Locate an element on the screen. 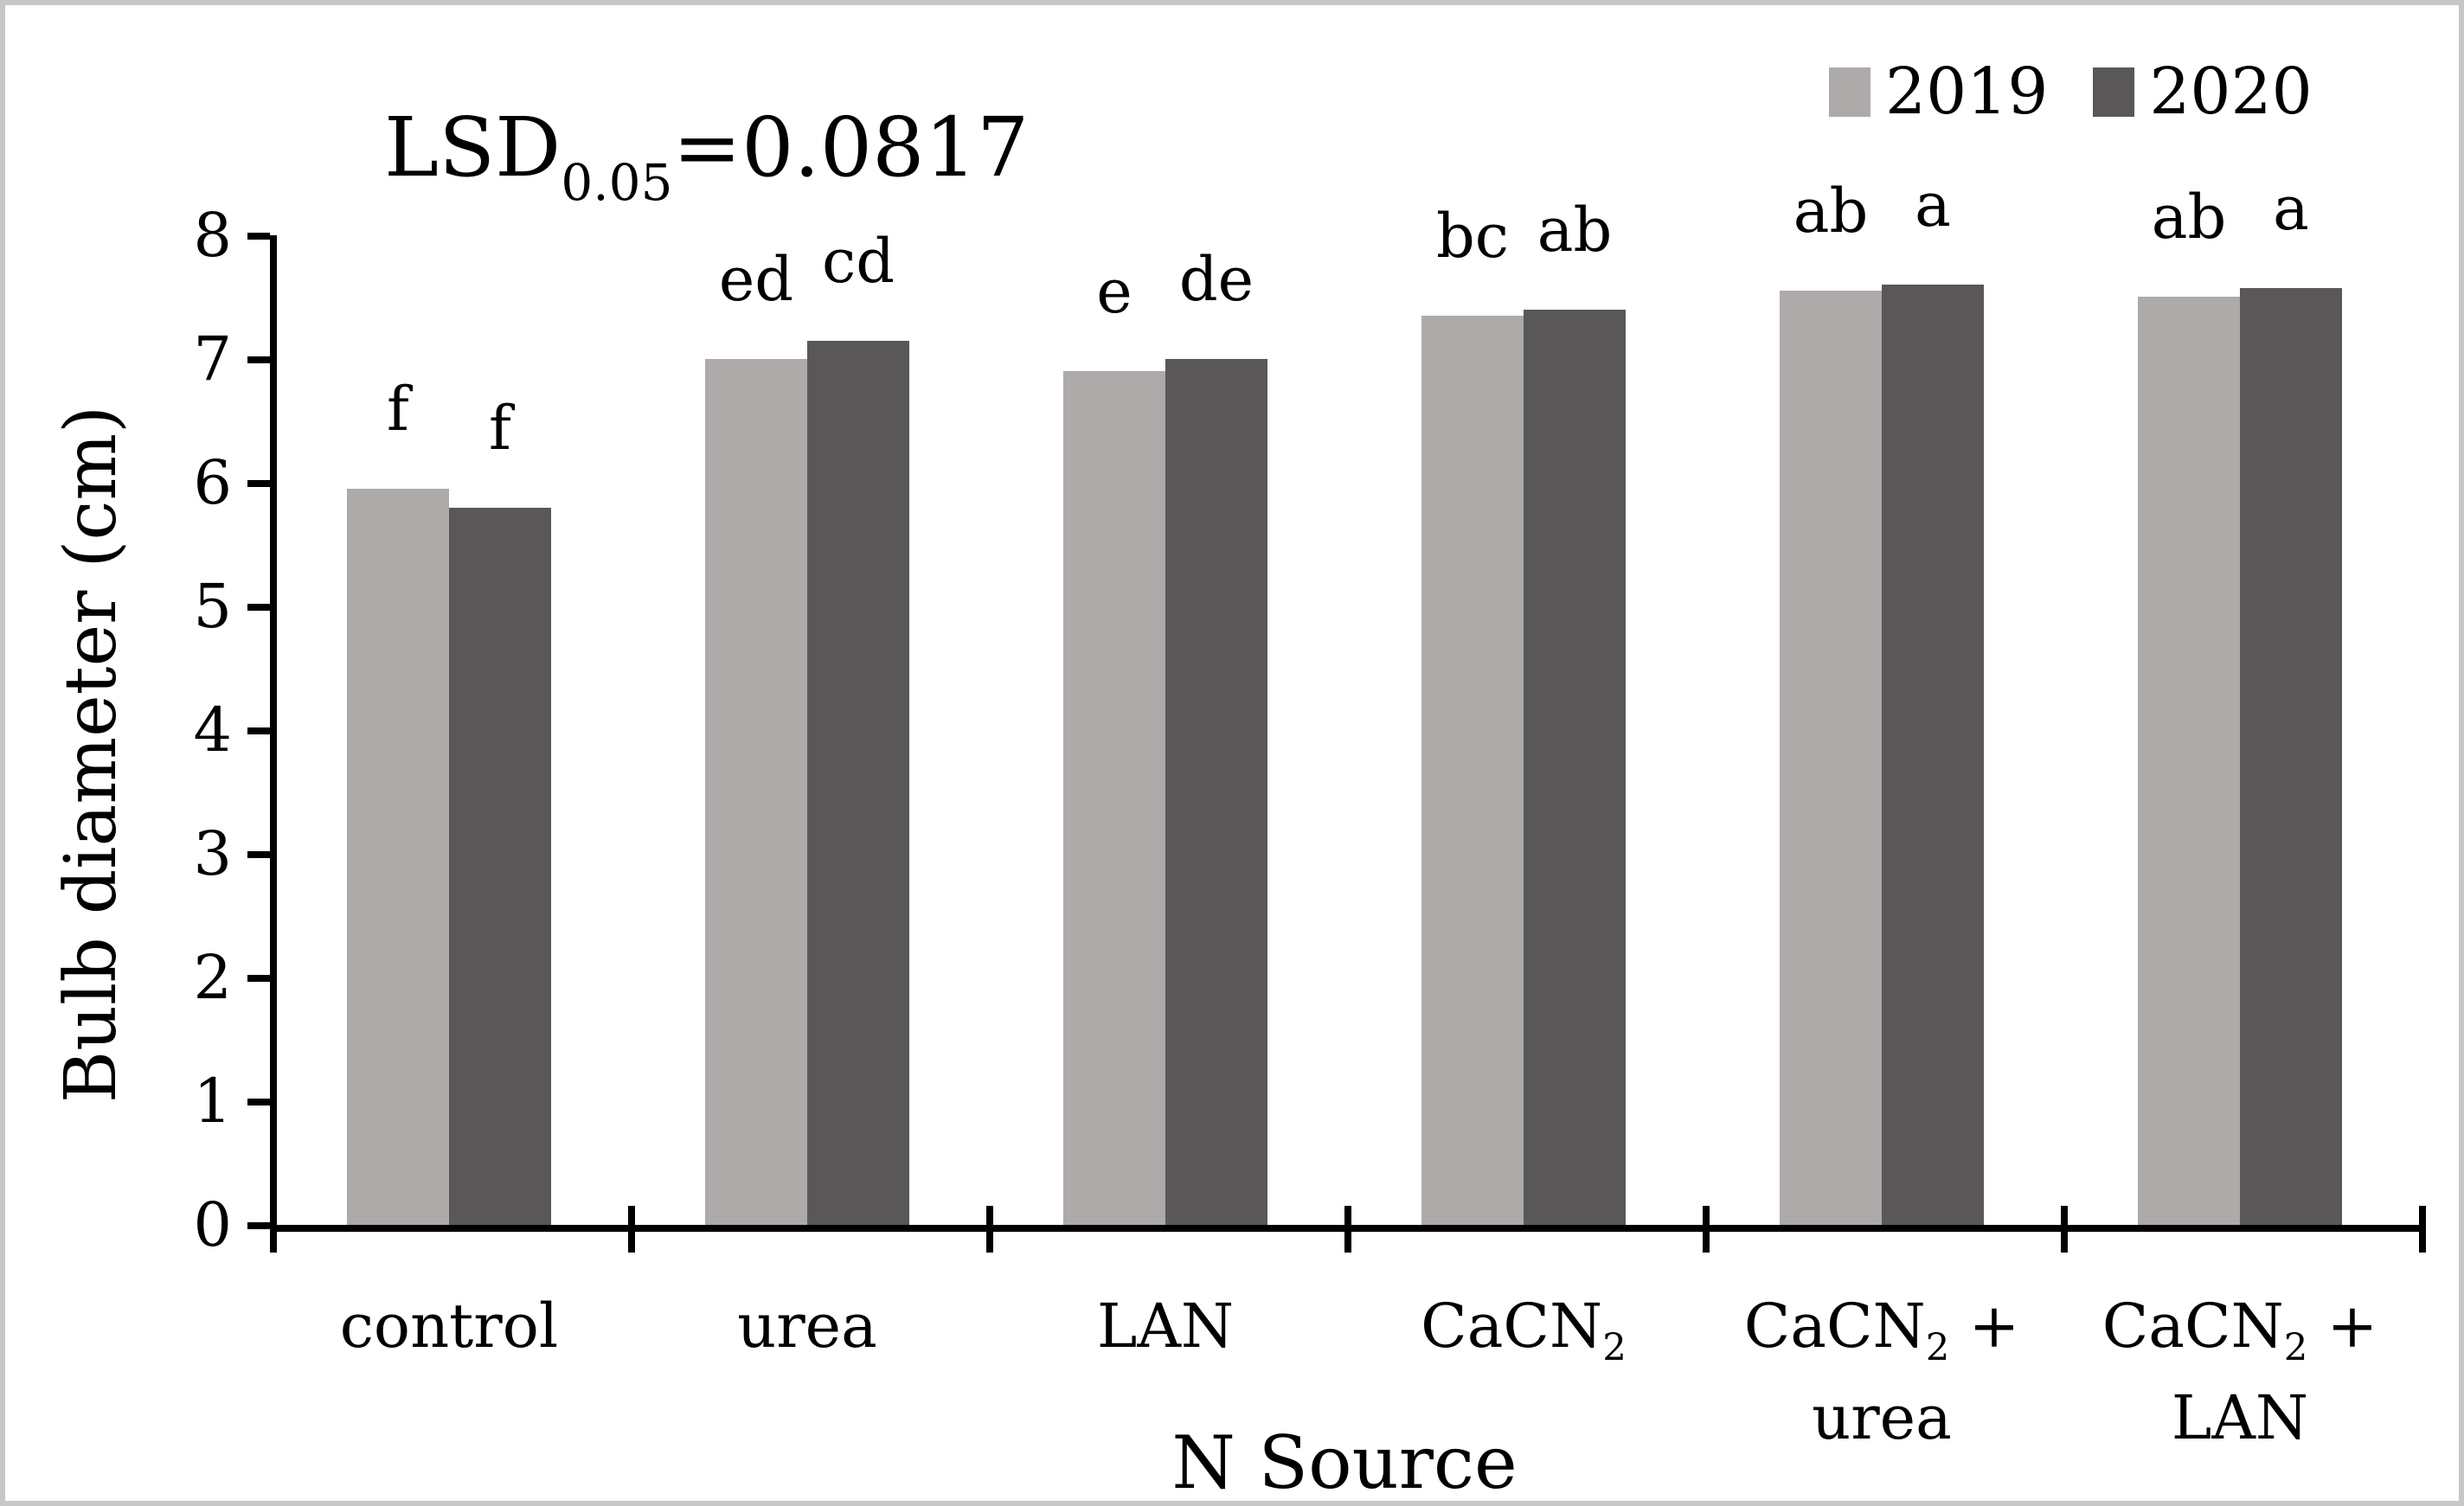 This screenshot has height=1506, width=2464. y-tick-label: 4 is located at coordinates (212, 730).